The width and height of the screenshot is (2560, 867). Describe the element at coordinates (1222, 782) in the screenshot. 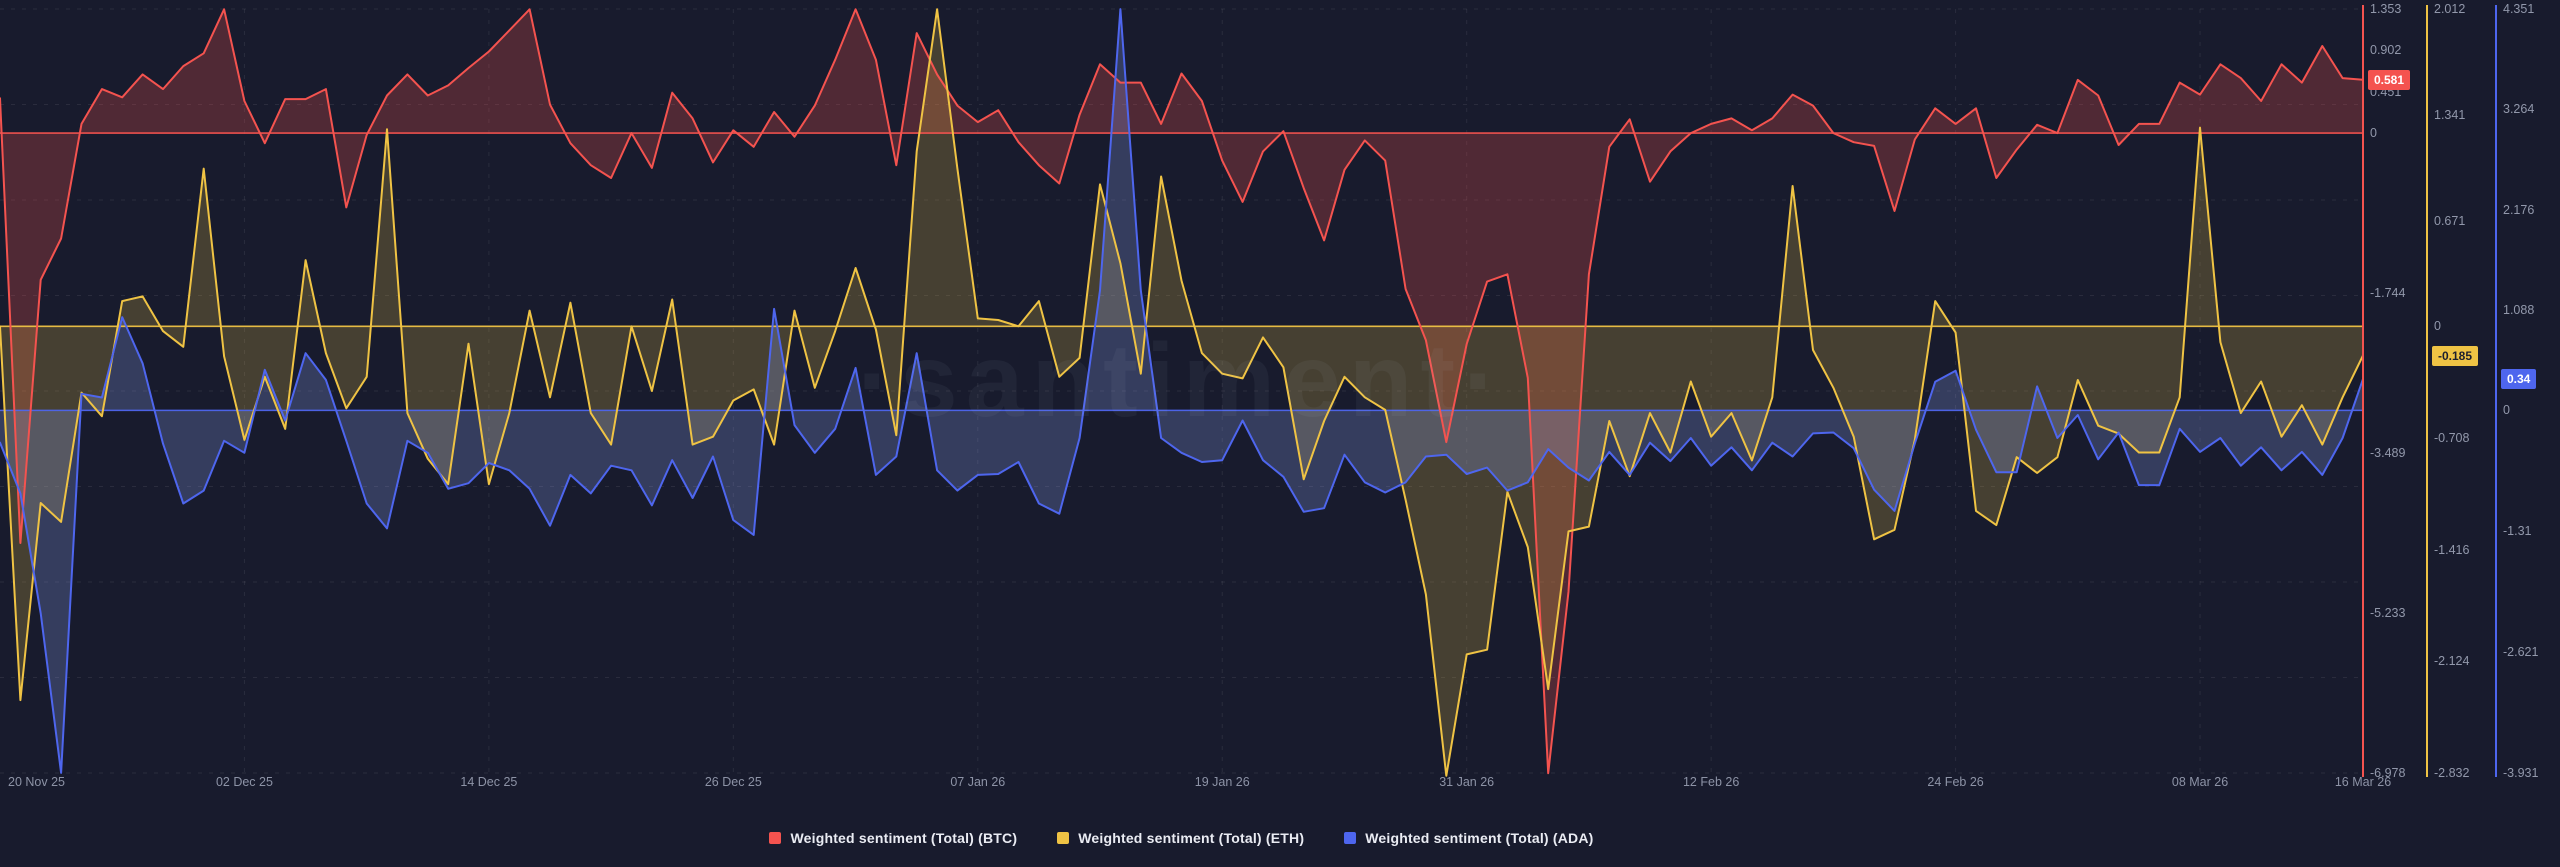

I see `date-tick-label: 19 Jan 26` at that location.